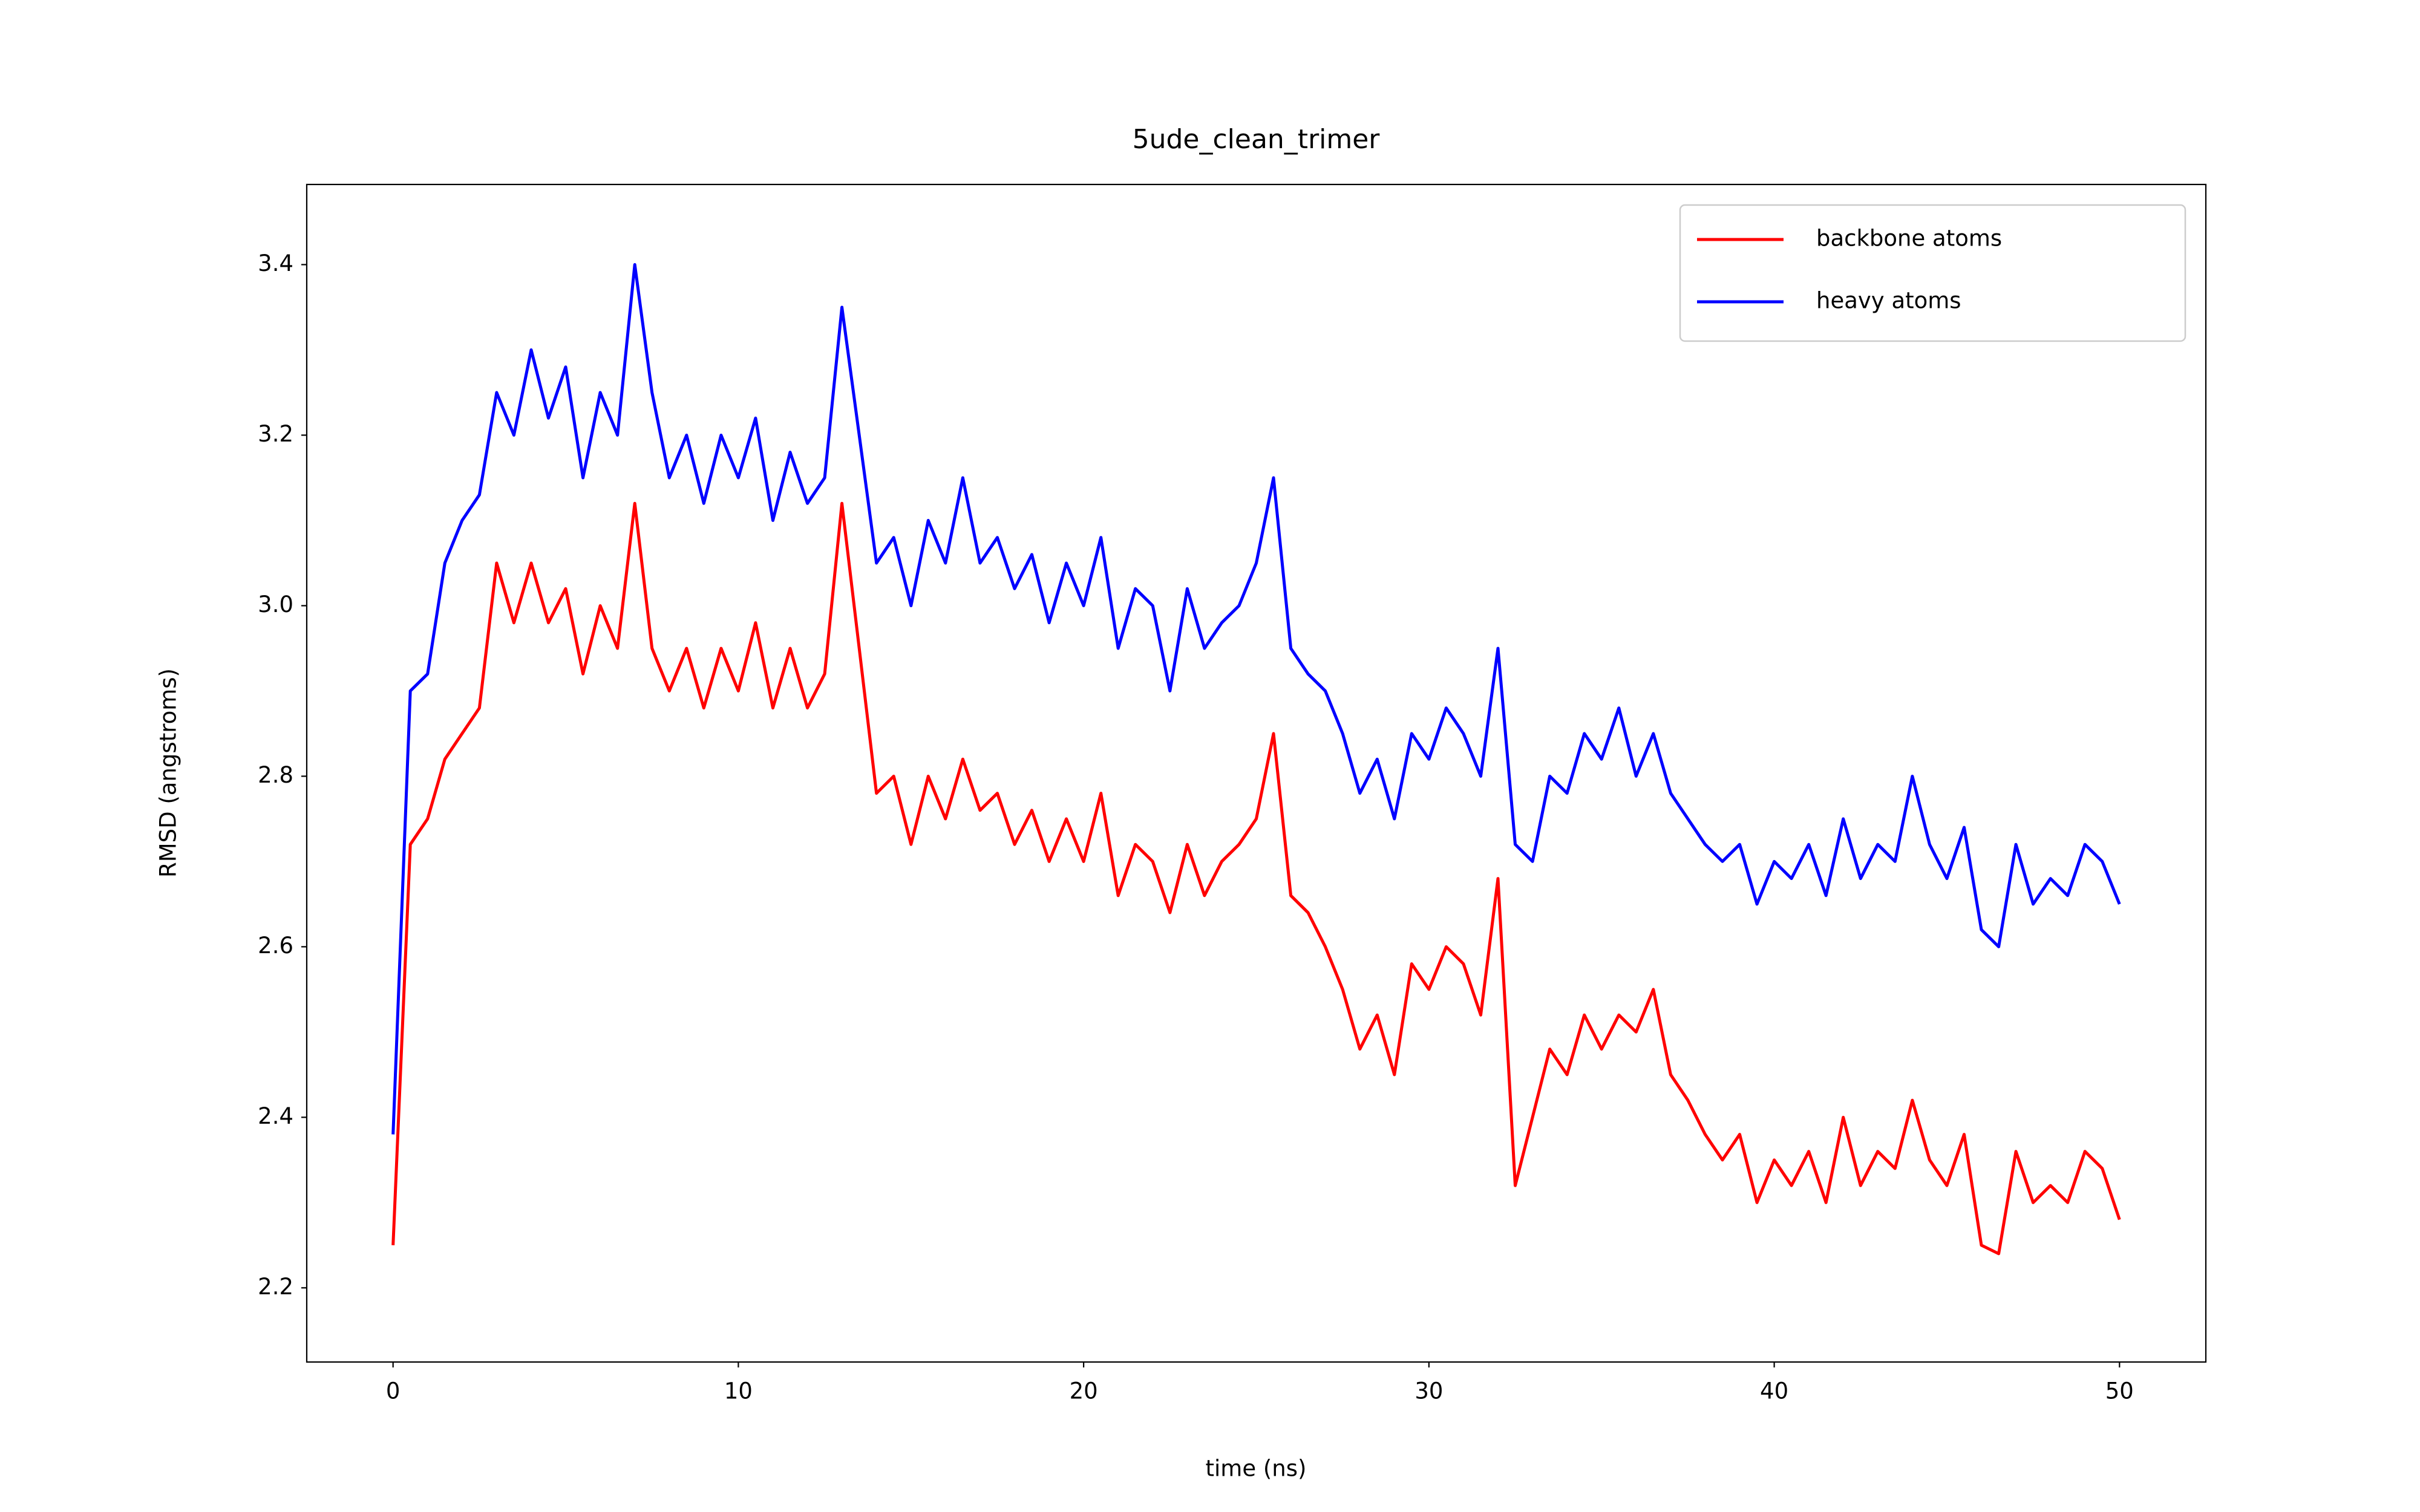  Describe the element at coordinates (1257, 139) in the screenshot. I see `chart-title: 5ude_clean_trimer` at that location.